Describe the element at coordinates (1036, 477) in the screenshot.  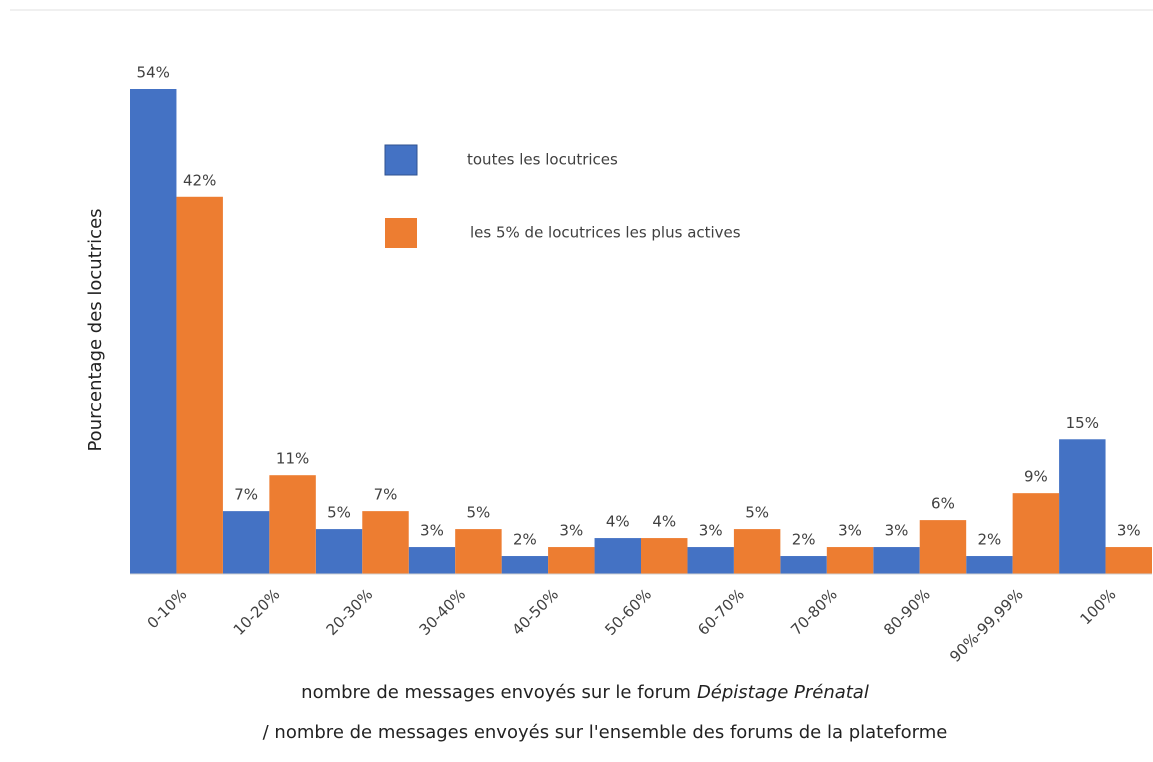
I see `data-label: 9%` at that location.